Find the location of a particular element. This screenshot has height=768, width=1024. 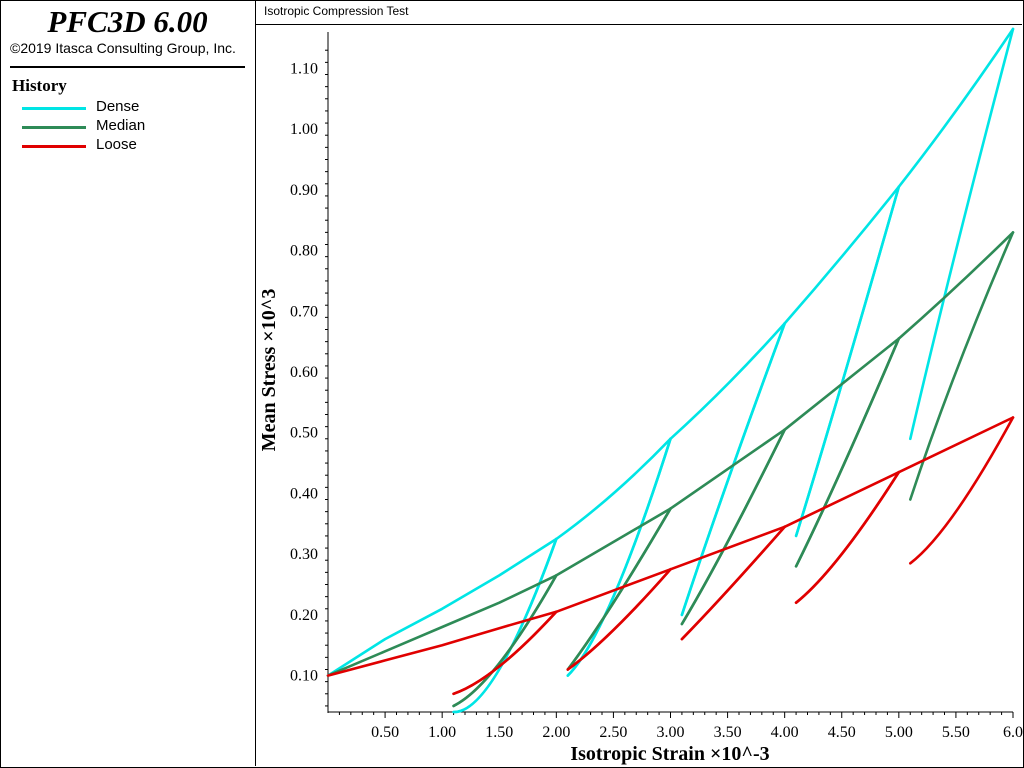

legend-title: History is located at coordinates (39, 85).